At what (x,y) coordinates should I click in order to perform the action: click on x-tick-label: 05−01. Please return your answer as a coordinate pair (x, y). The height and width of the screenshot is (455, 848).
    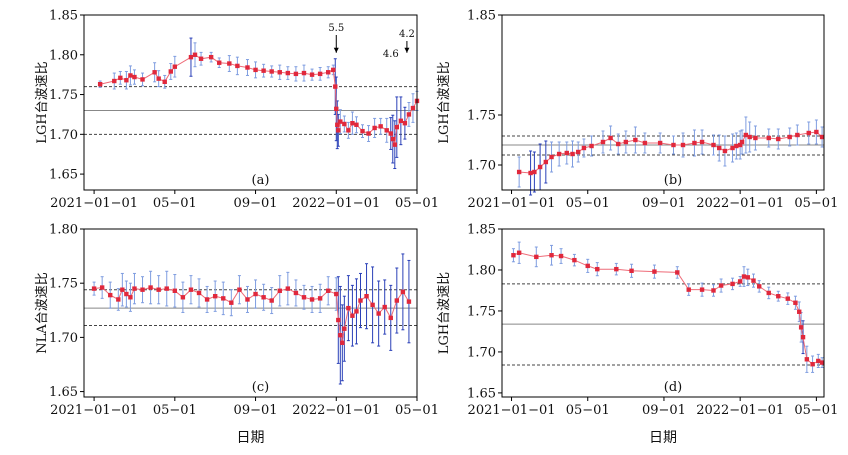
    Looking at the image, I should click on (417, 203).